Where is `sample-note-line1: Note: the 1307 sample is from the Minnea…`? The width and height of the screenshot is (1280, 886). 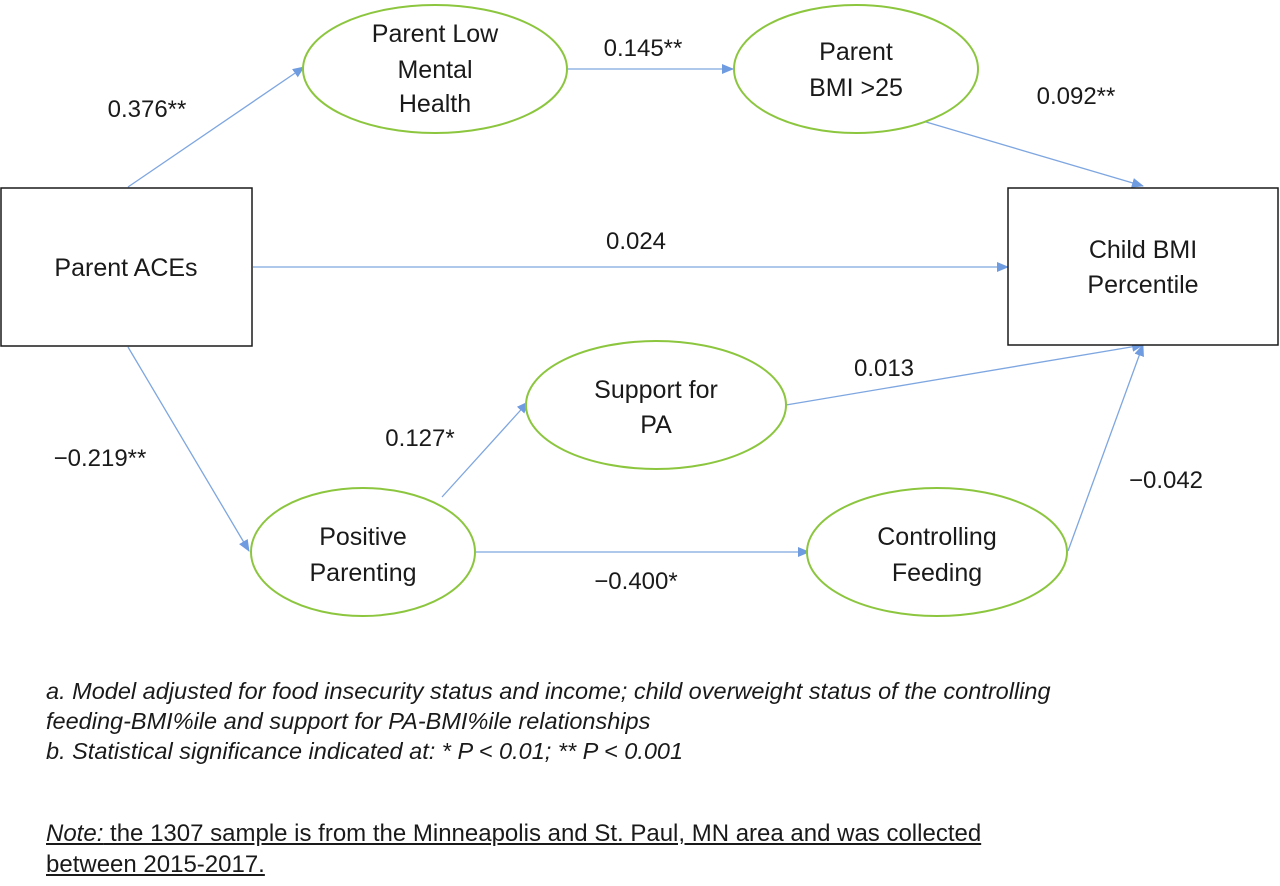 sample-note-line1: Note: the 1307 sample is from the Minnea… is located at coordinates (656, 833).